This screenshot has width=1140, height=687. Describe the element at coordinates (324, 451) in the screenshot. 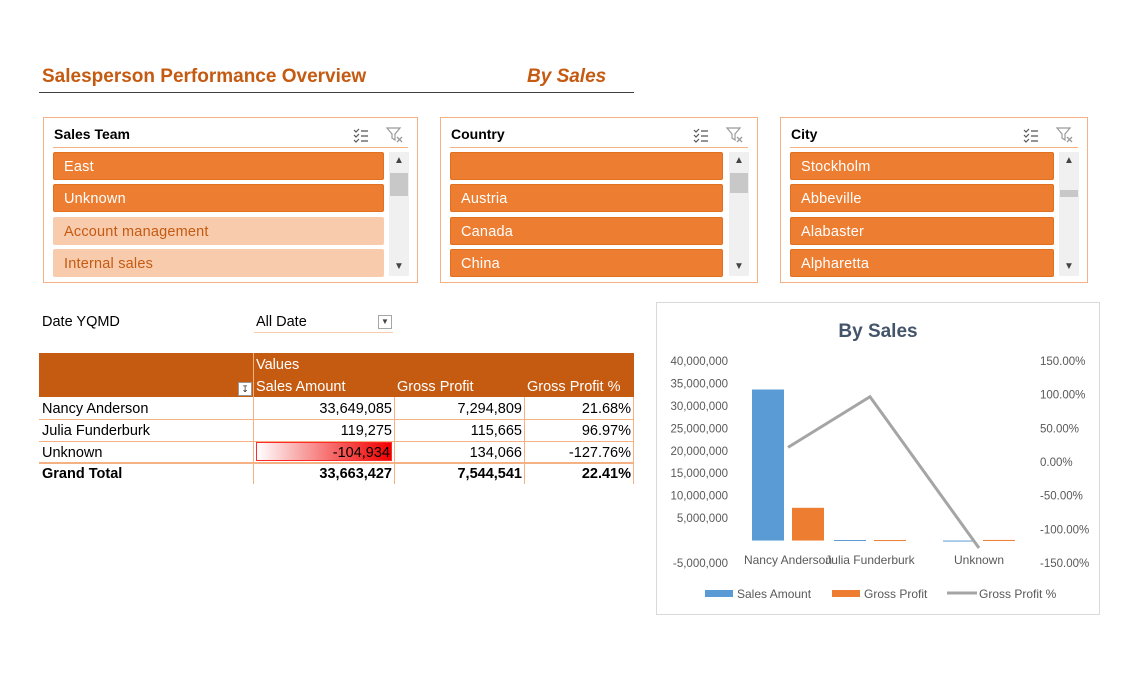

I see `negative-data-bar` at that location.